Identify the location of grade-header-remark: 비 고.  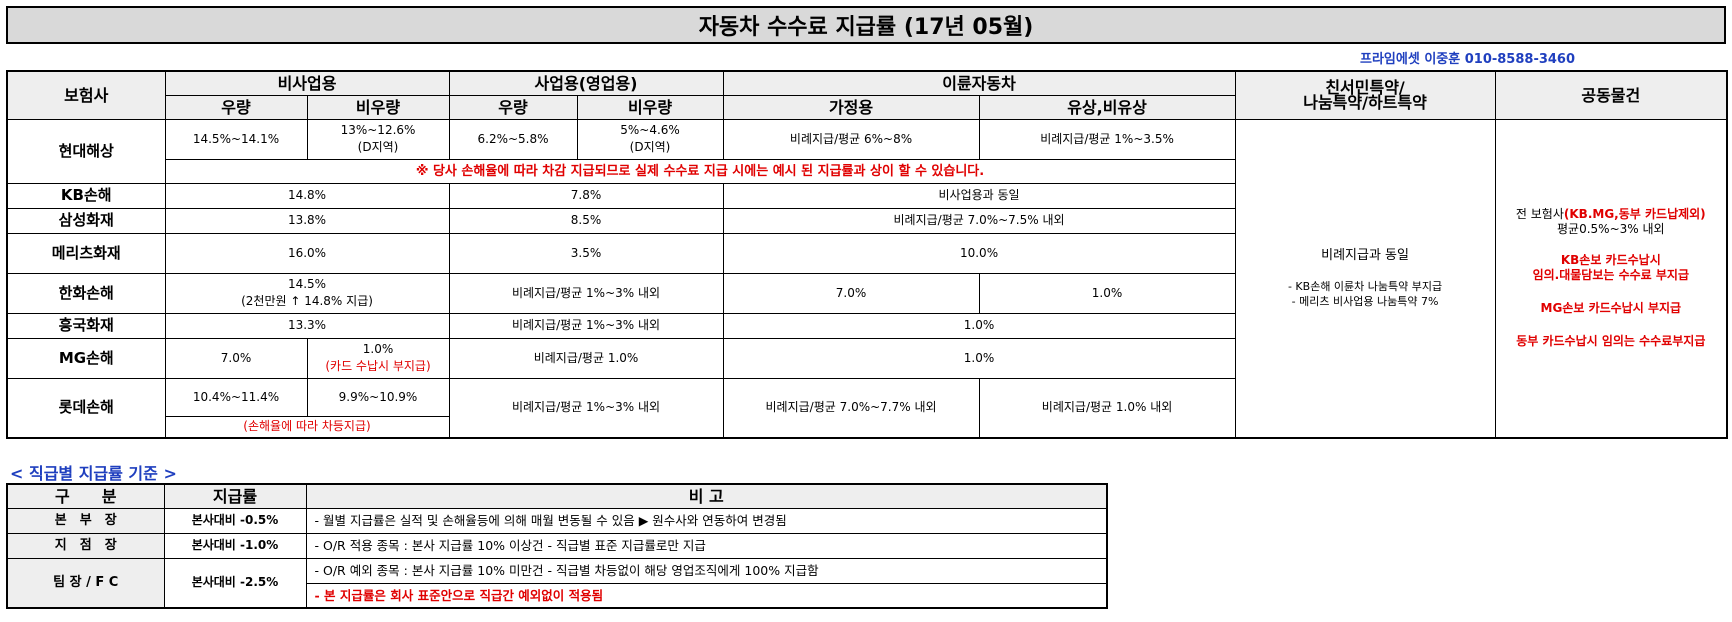
(706, 496).